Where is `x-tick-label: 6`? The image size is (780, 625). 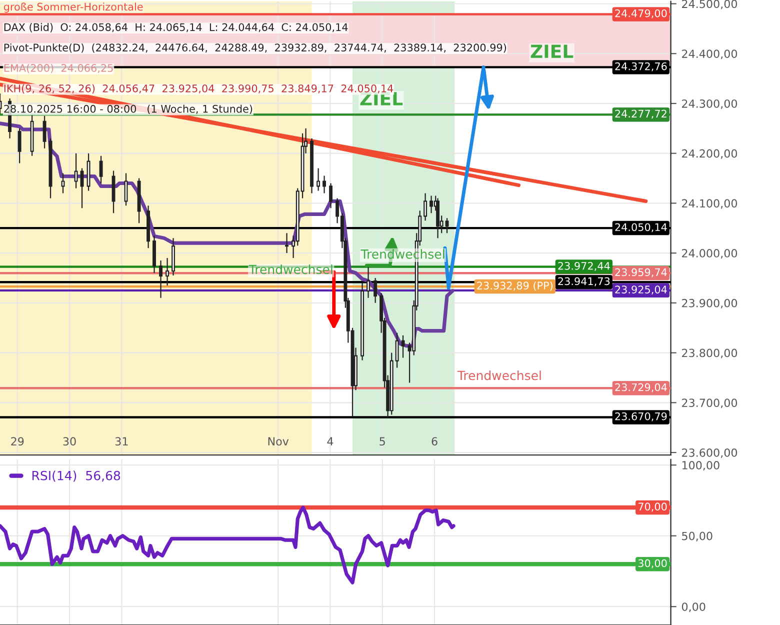 x-tick-label: 6 is located at coordinates (435, 441).